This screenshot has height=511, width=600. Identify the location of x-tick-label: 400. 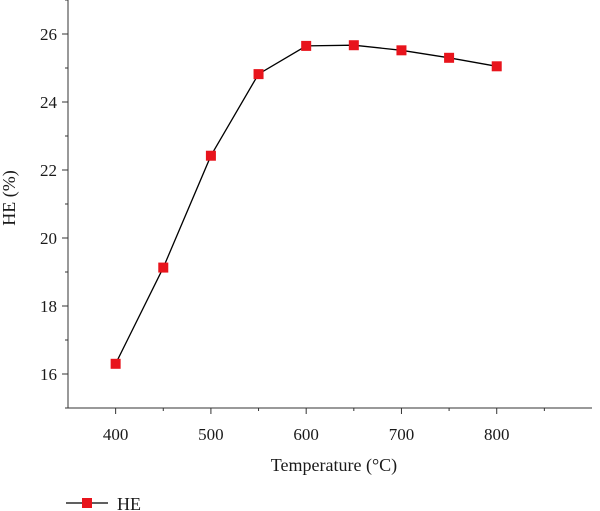
(116, 434).